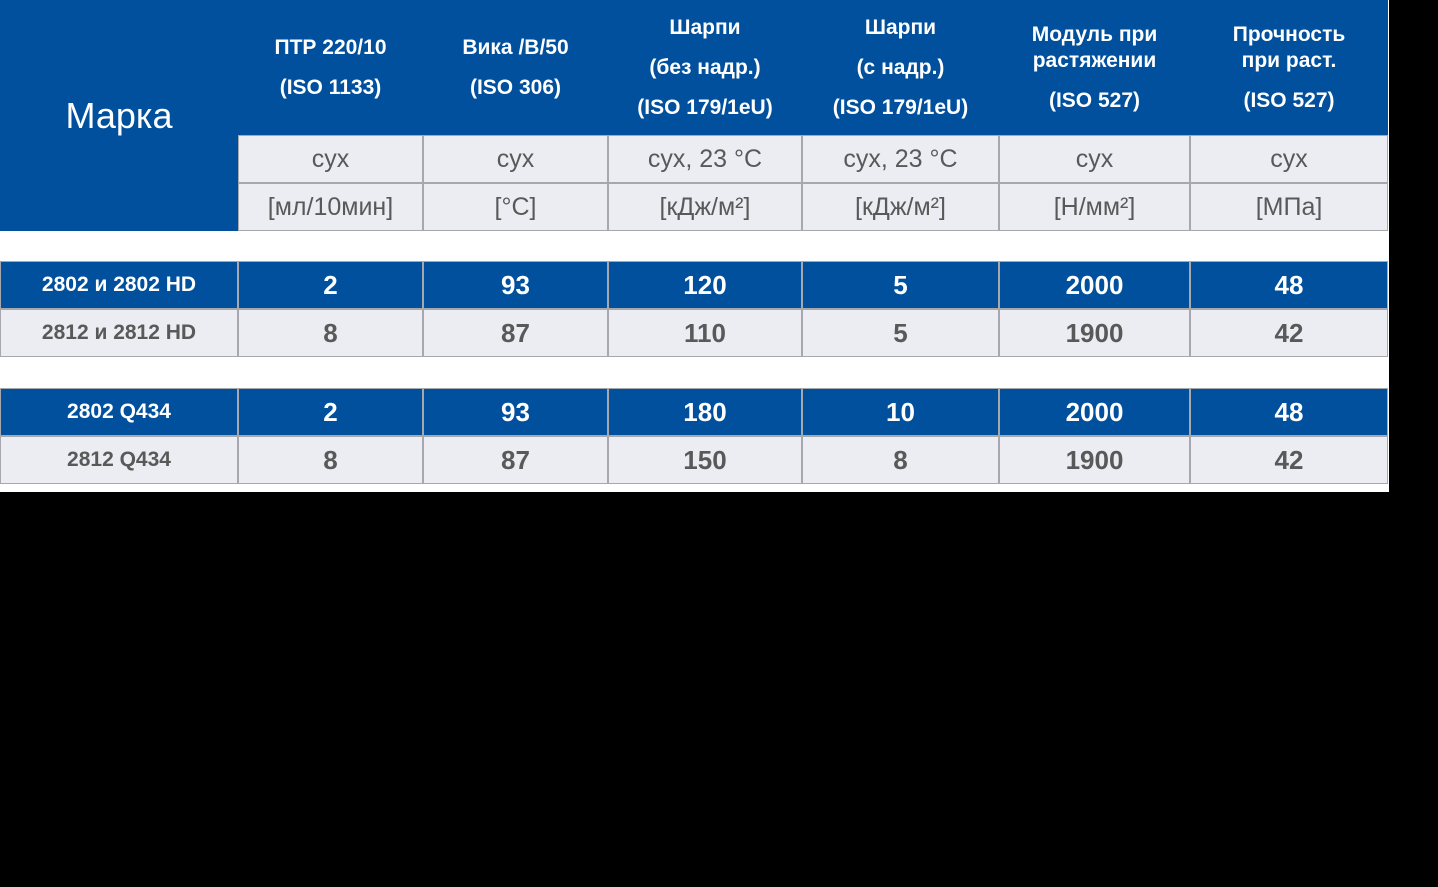 The image size is (1438, 887). Describe the element at coordinates (1094, 60) in the screenshot. I see `col-header-line: растяжении` at that location.